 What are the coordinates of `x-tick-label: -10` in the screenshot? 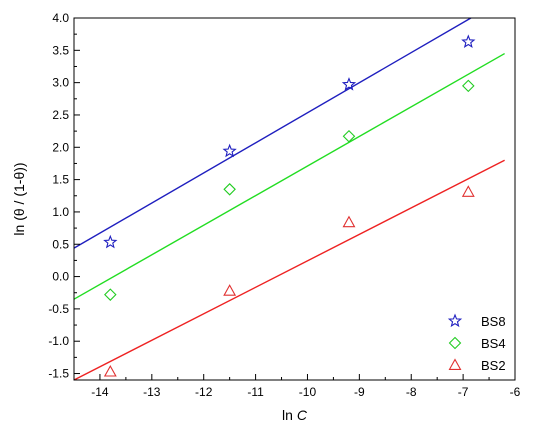 It's located at (308, 392).